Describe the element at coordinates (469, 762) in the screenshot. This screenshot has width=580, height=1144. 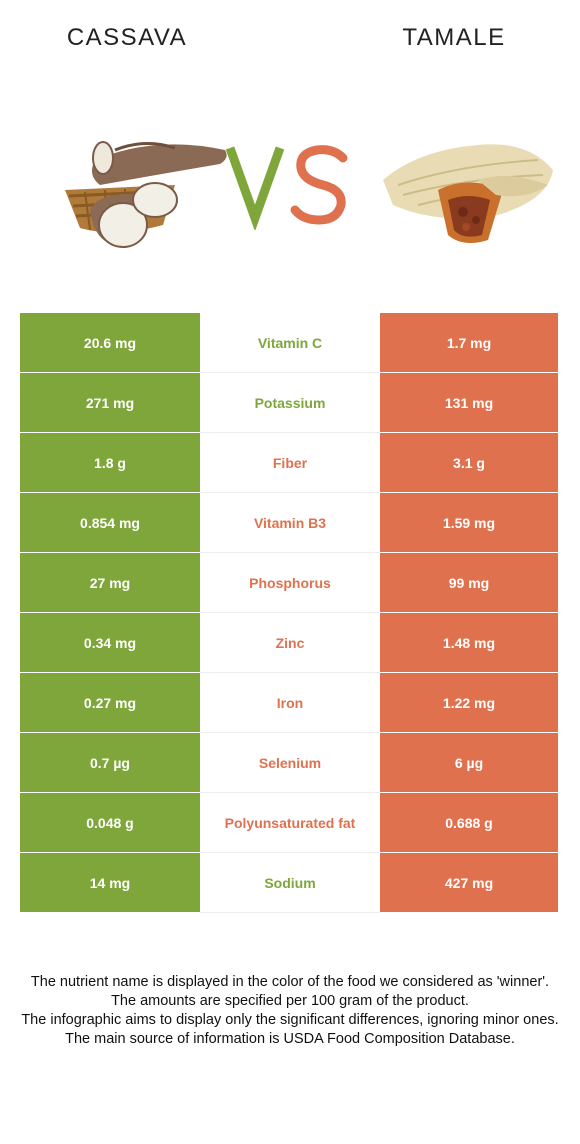
I see `right-value: 6 µg` at that location.